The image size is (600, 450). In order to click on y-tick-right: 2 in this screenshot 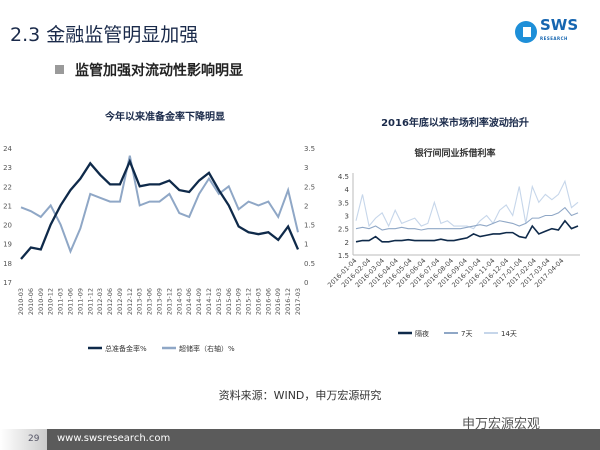, I will do `click(306, 206)`.